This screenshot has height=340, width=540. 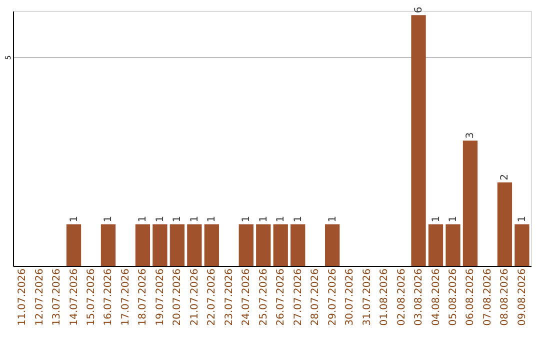 What do you see at coordinates (350, 297) in the screenshot?
I see `x-tick-label: 30.07.2026` at bounding box center [350, 297].